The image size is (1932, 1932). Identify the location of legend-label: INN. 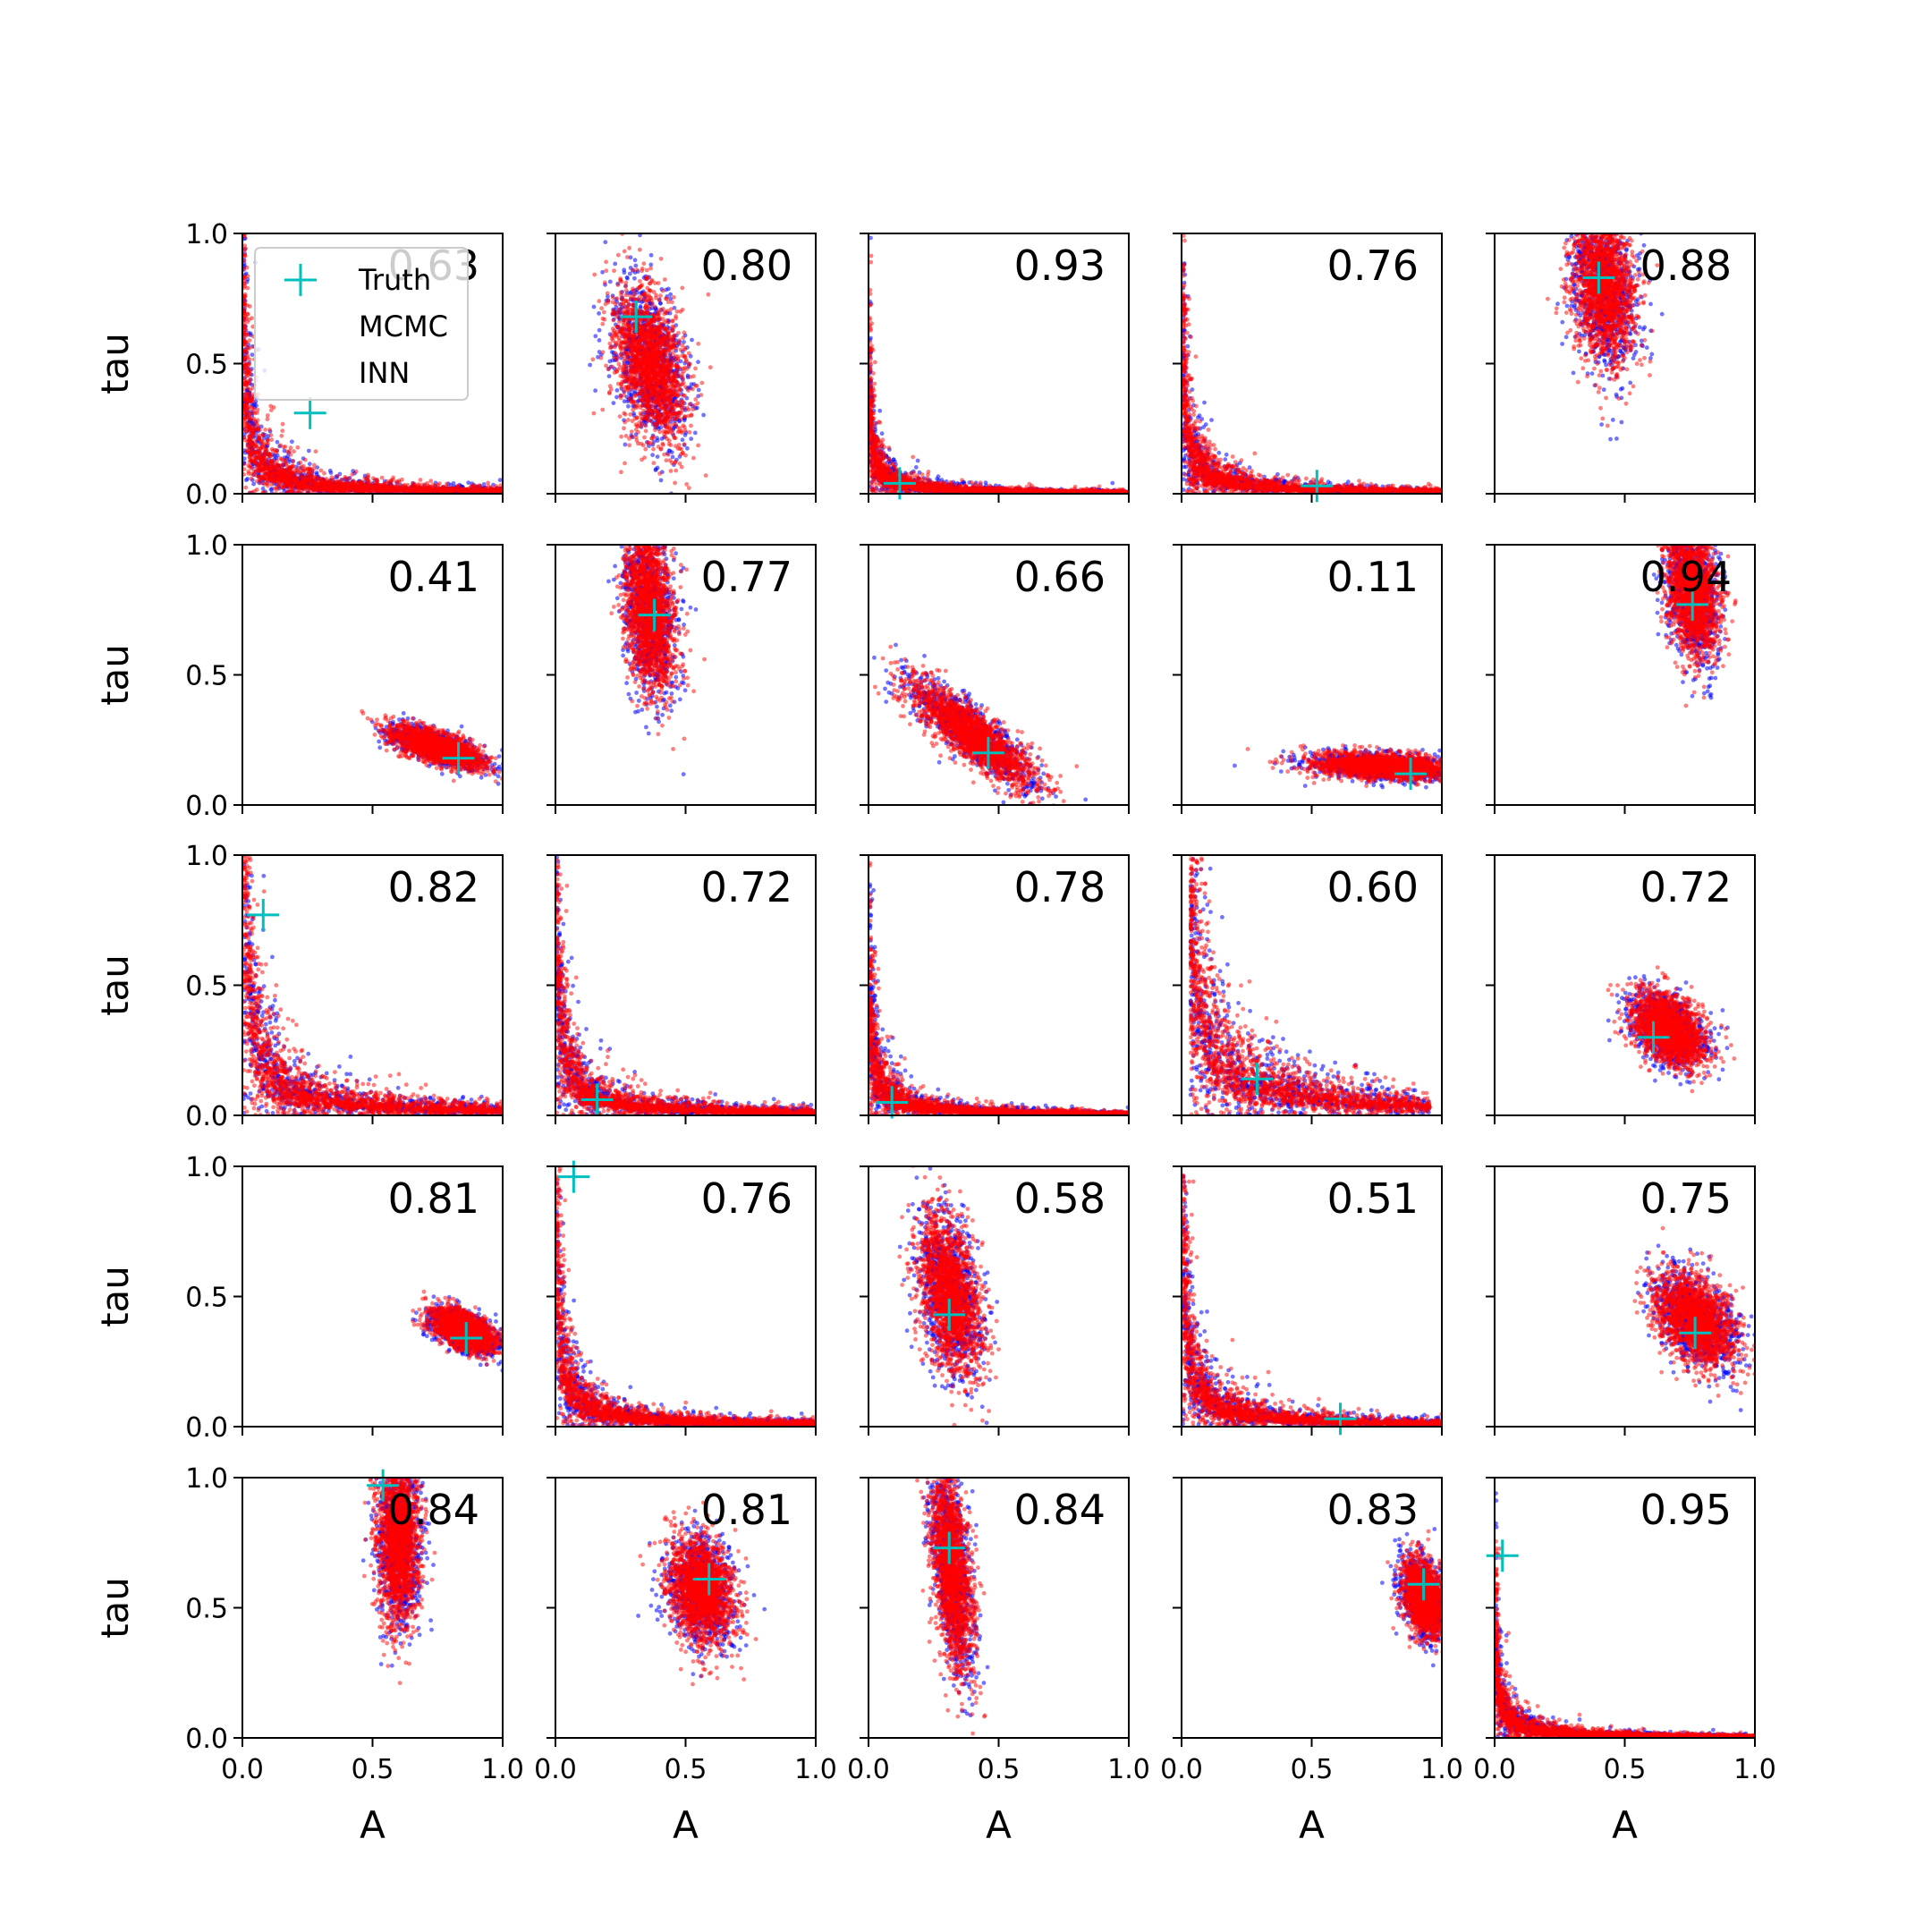
(384, 373).